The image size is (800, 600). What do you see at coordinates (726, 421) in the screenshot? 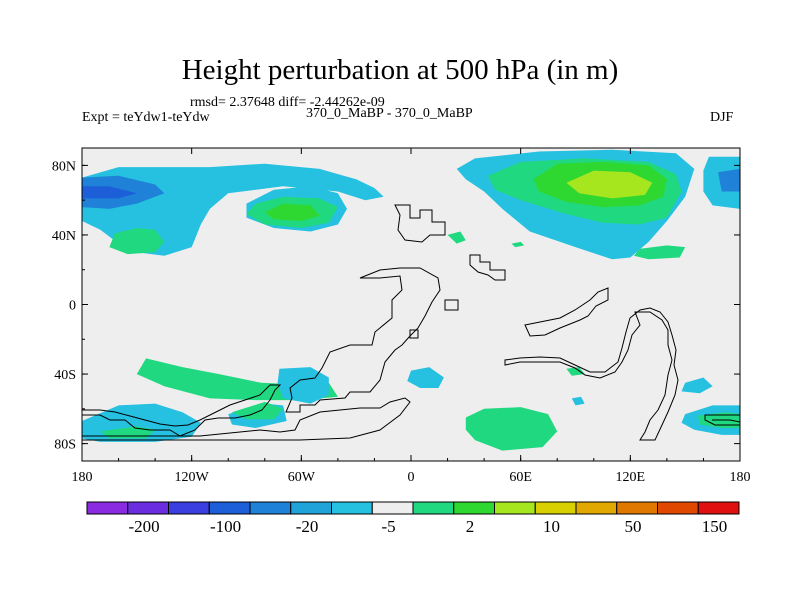
I see `coastline-east-edge` at bounding box center [726, 421].